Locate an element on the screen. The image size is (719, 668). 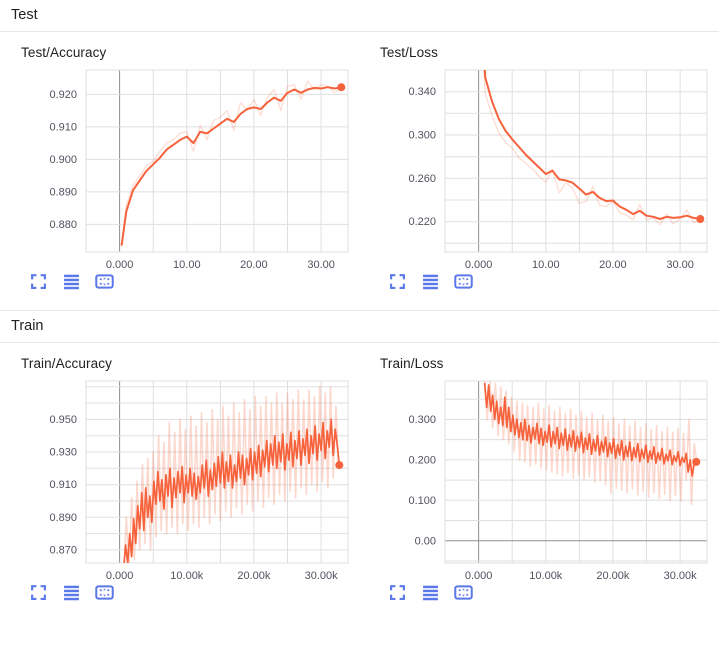
chart-title-test-loss: Test/Loss is located at coordinates (409, 52).